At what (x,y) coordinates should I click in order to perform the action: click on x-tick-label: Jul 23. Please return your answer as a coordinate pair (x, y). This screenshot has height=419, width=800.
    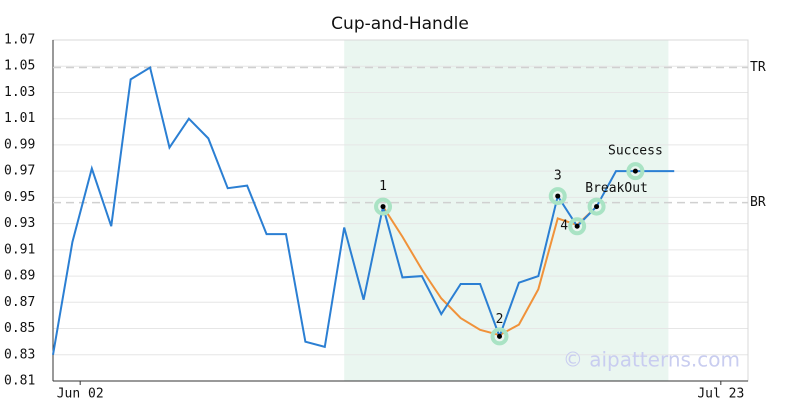
    Looking at the image, I should click on (720, 394).